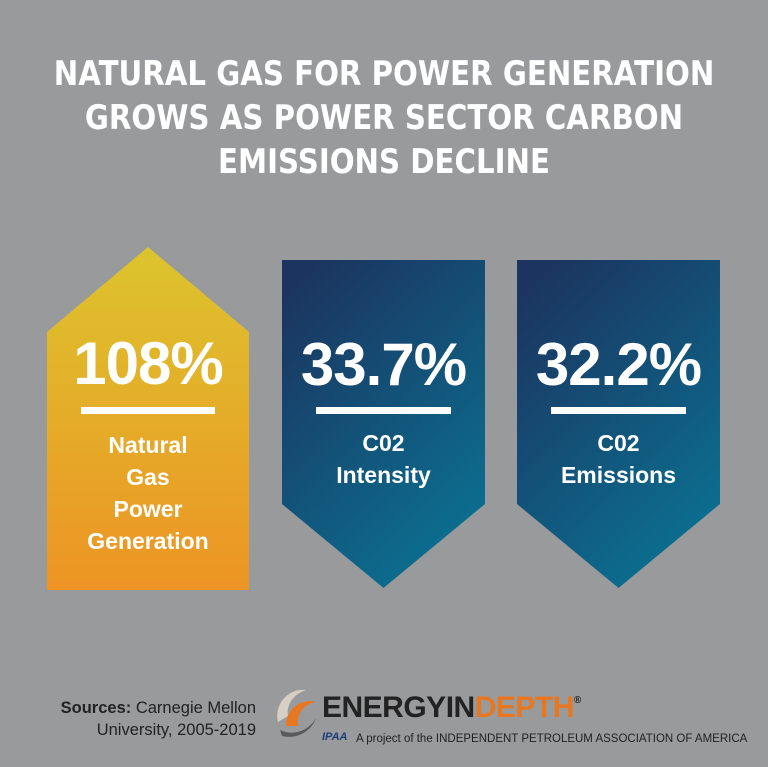  What do you see at coordinates (195, 708) in the screenshot?
I see `sources-line-1: Carnegie Mellon` at bounding box center [195, 708].